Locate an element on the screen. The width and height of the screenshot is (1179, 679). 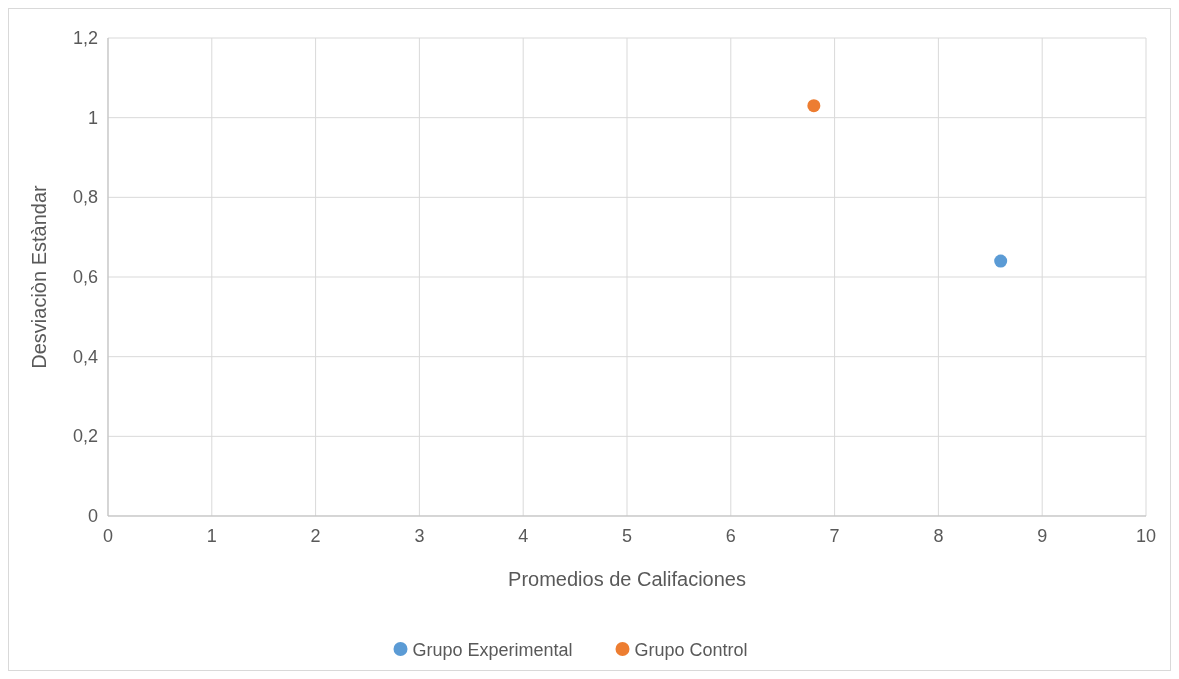
y-tick-label: 0,8 is located at coordinates (85, 197).